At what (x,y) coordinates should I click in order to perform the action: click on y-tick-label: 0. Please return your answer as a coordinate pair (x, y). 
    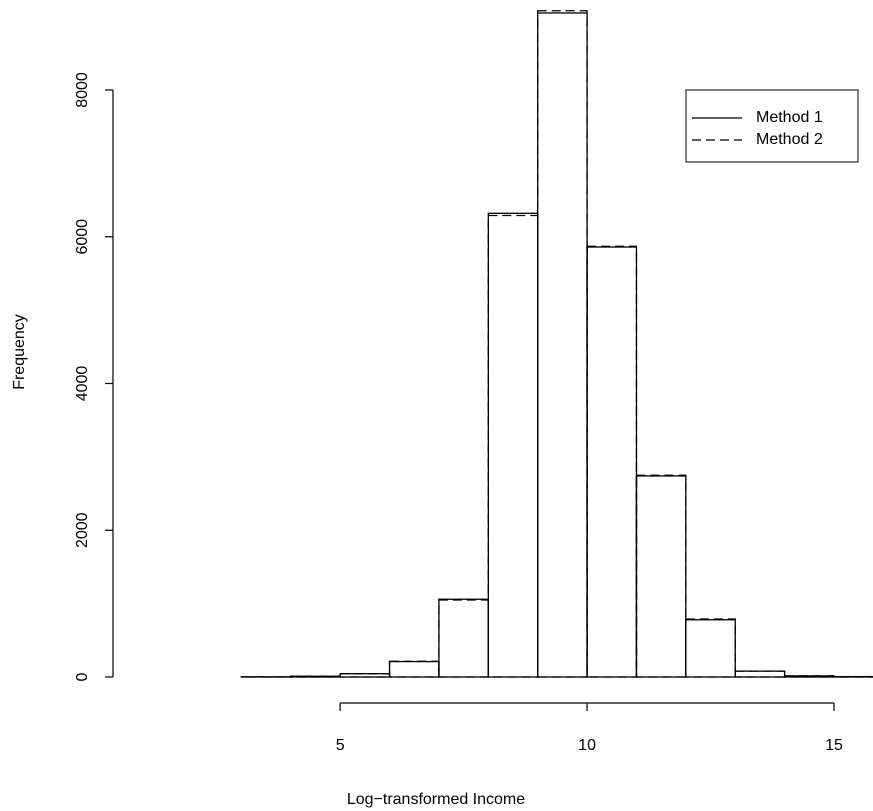
    Looking at the image, I should click on (82, 676).